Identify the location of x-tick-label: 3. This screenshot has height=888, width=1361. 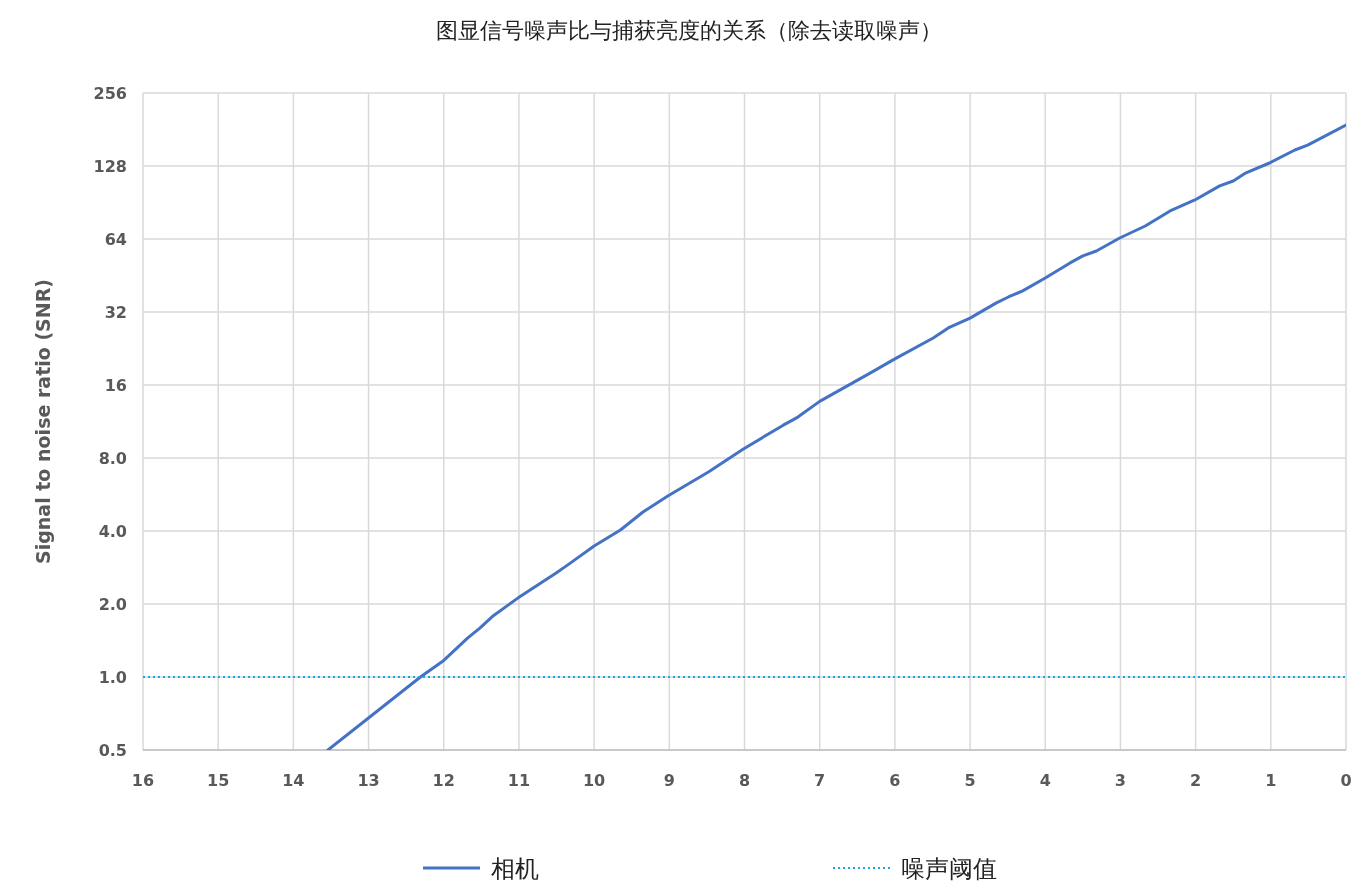
(1120, 780).